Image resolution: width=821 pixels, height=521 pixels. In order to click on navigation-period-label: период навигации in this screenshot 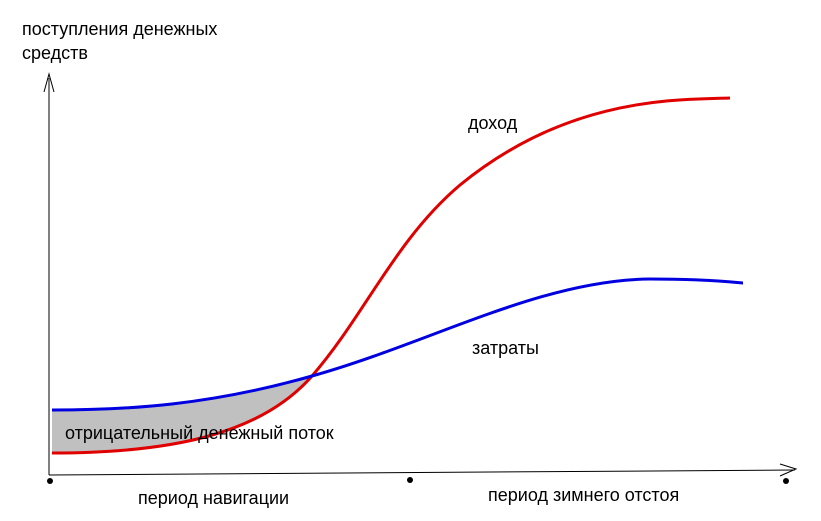, I will do `click(213, 498)`.